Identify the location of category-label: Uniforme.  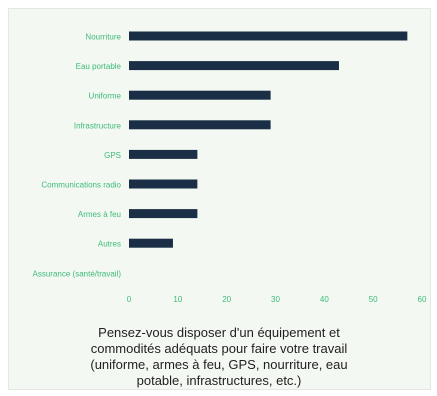
(105, 96).